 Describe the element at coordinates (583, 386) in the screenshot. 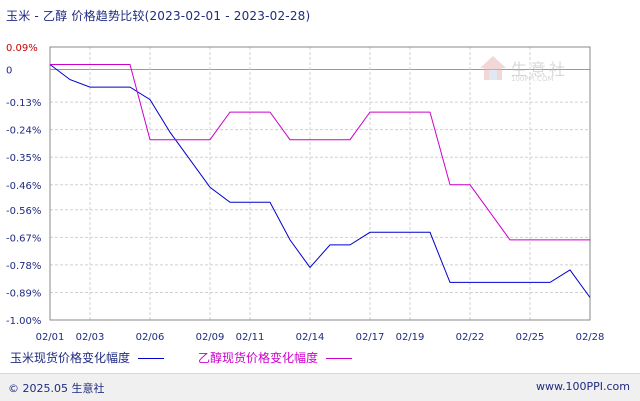

I see `site-link: www.100PPI.com` at that location.